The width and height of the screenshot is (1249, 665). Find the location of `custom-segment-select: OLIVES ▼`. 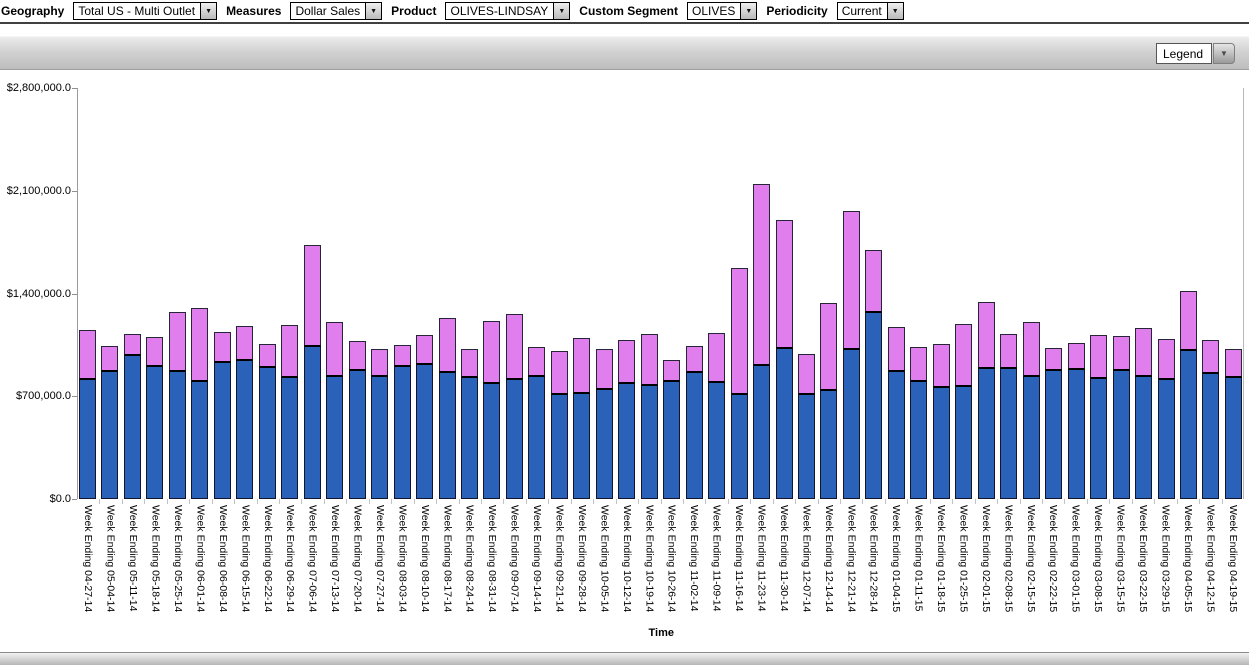

custom-segment-select: OLIVES ▼ is located at coordinates (722, 11).